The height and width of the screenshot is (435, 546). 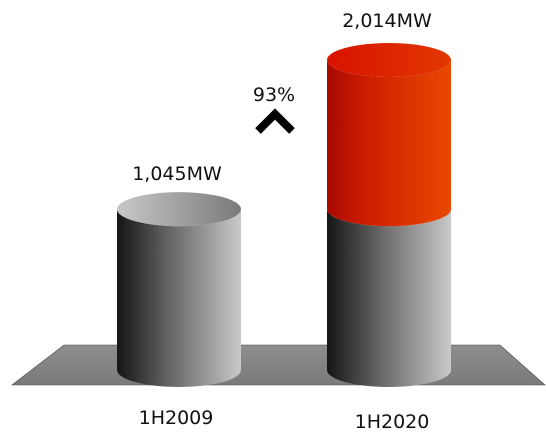 What do you see at coordinates (177, 174) in the screenshot?
I see `value-label-1h2009: 1,045MW` at bounding box center [177, 174].